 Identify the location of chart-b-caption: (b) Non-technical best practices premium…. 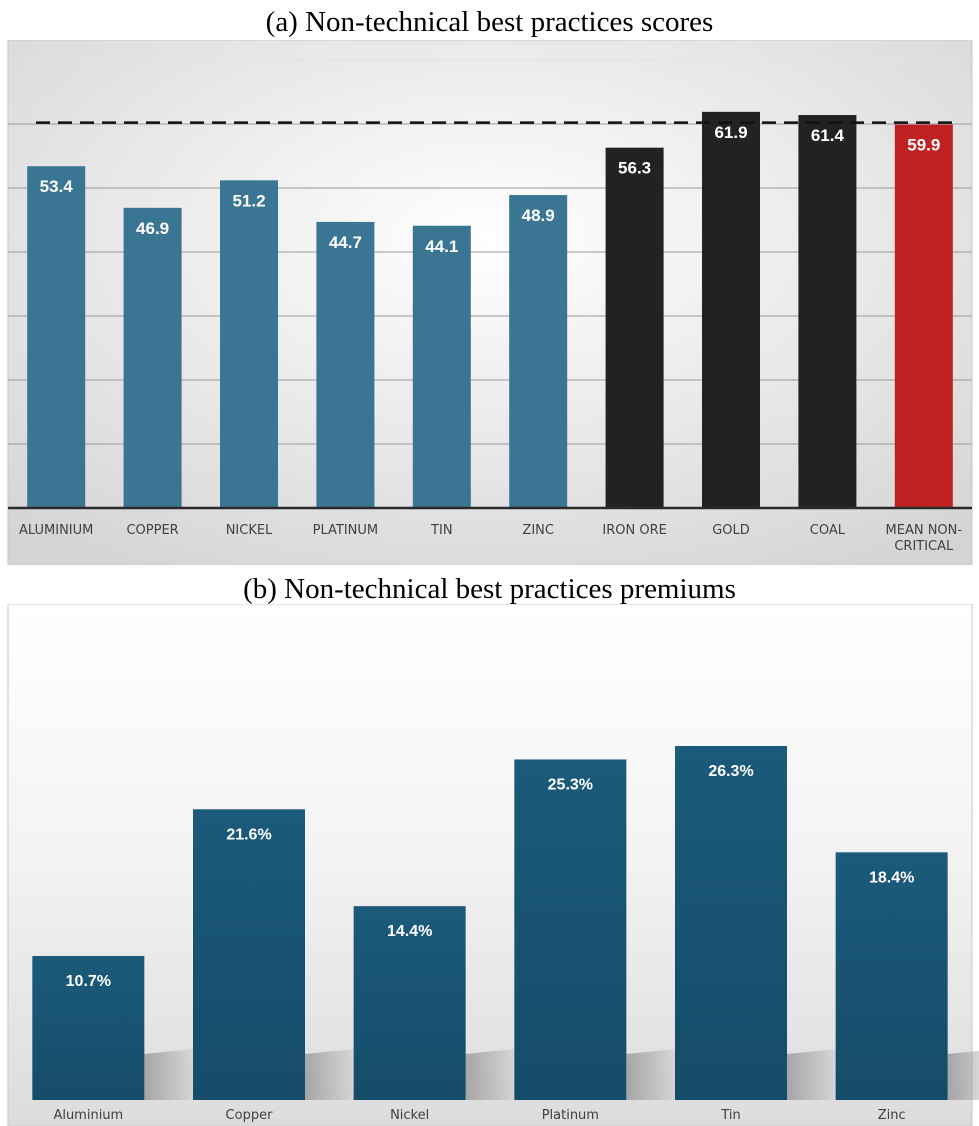
(489, 589).